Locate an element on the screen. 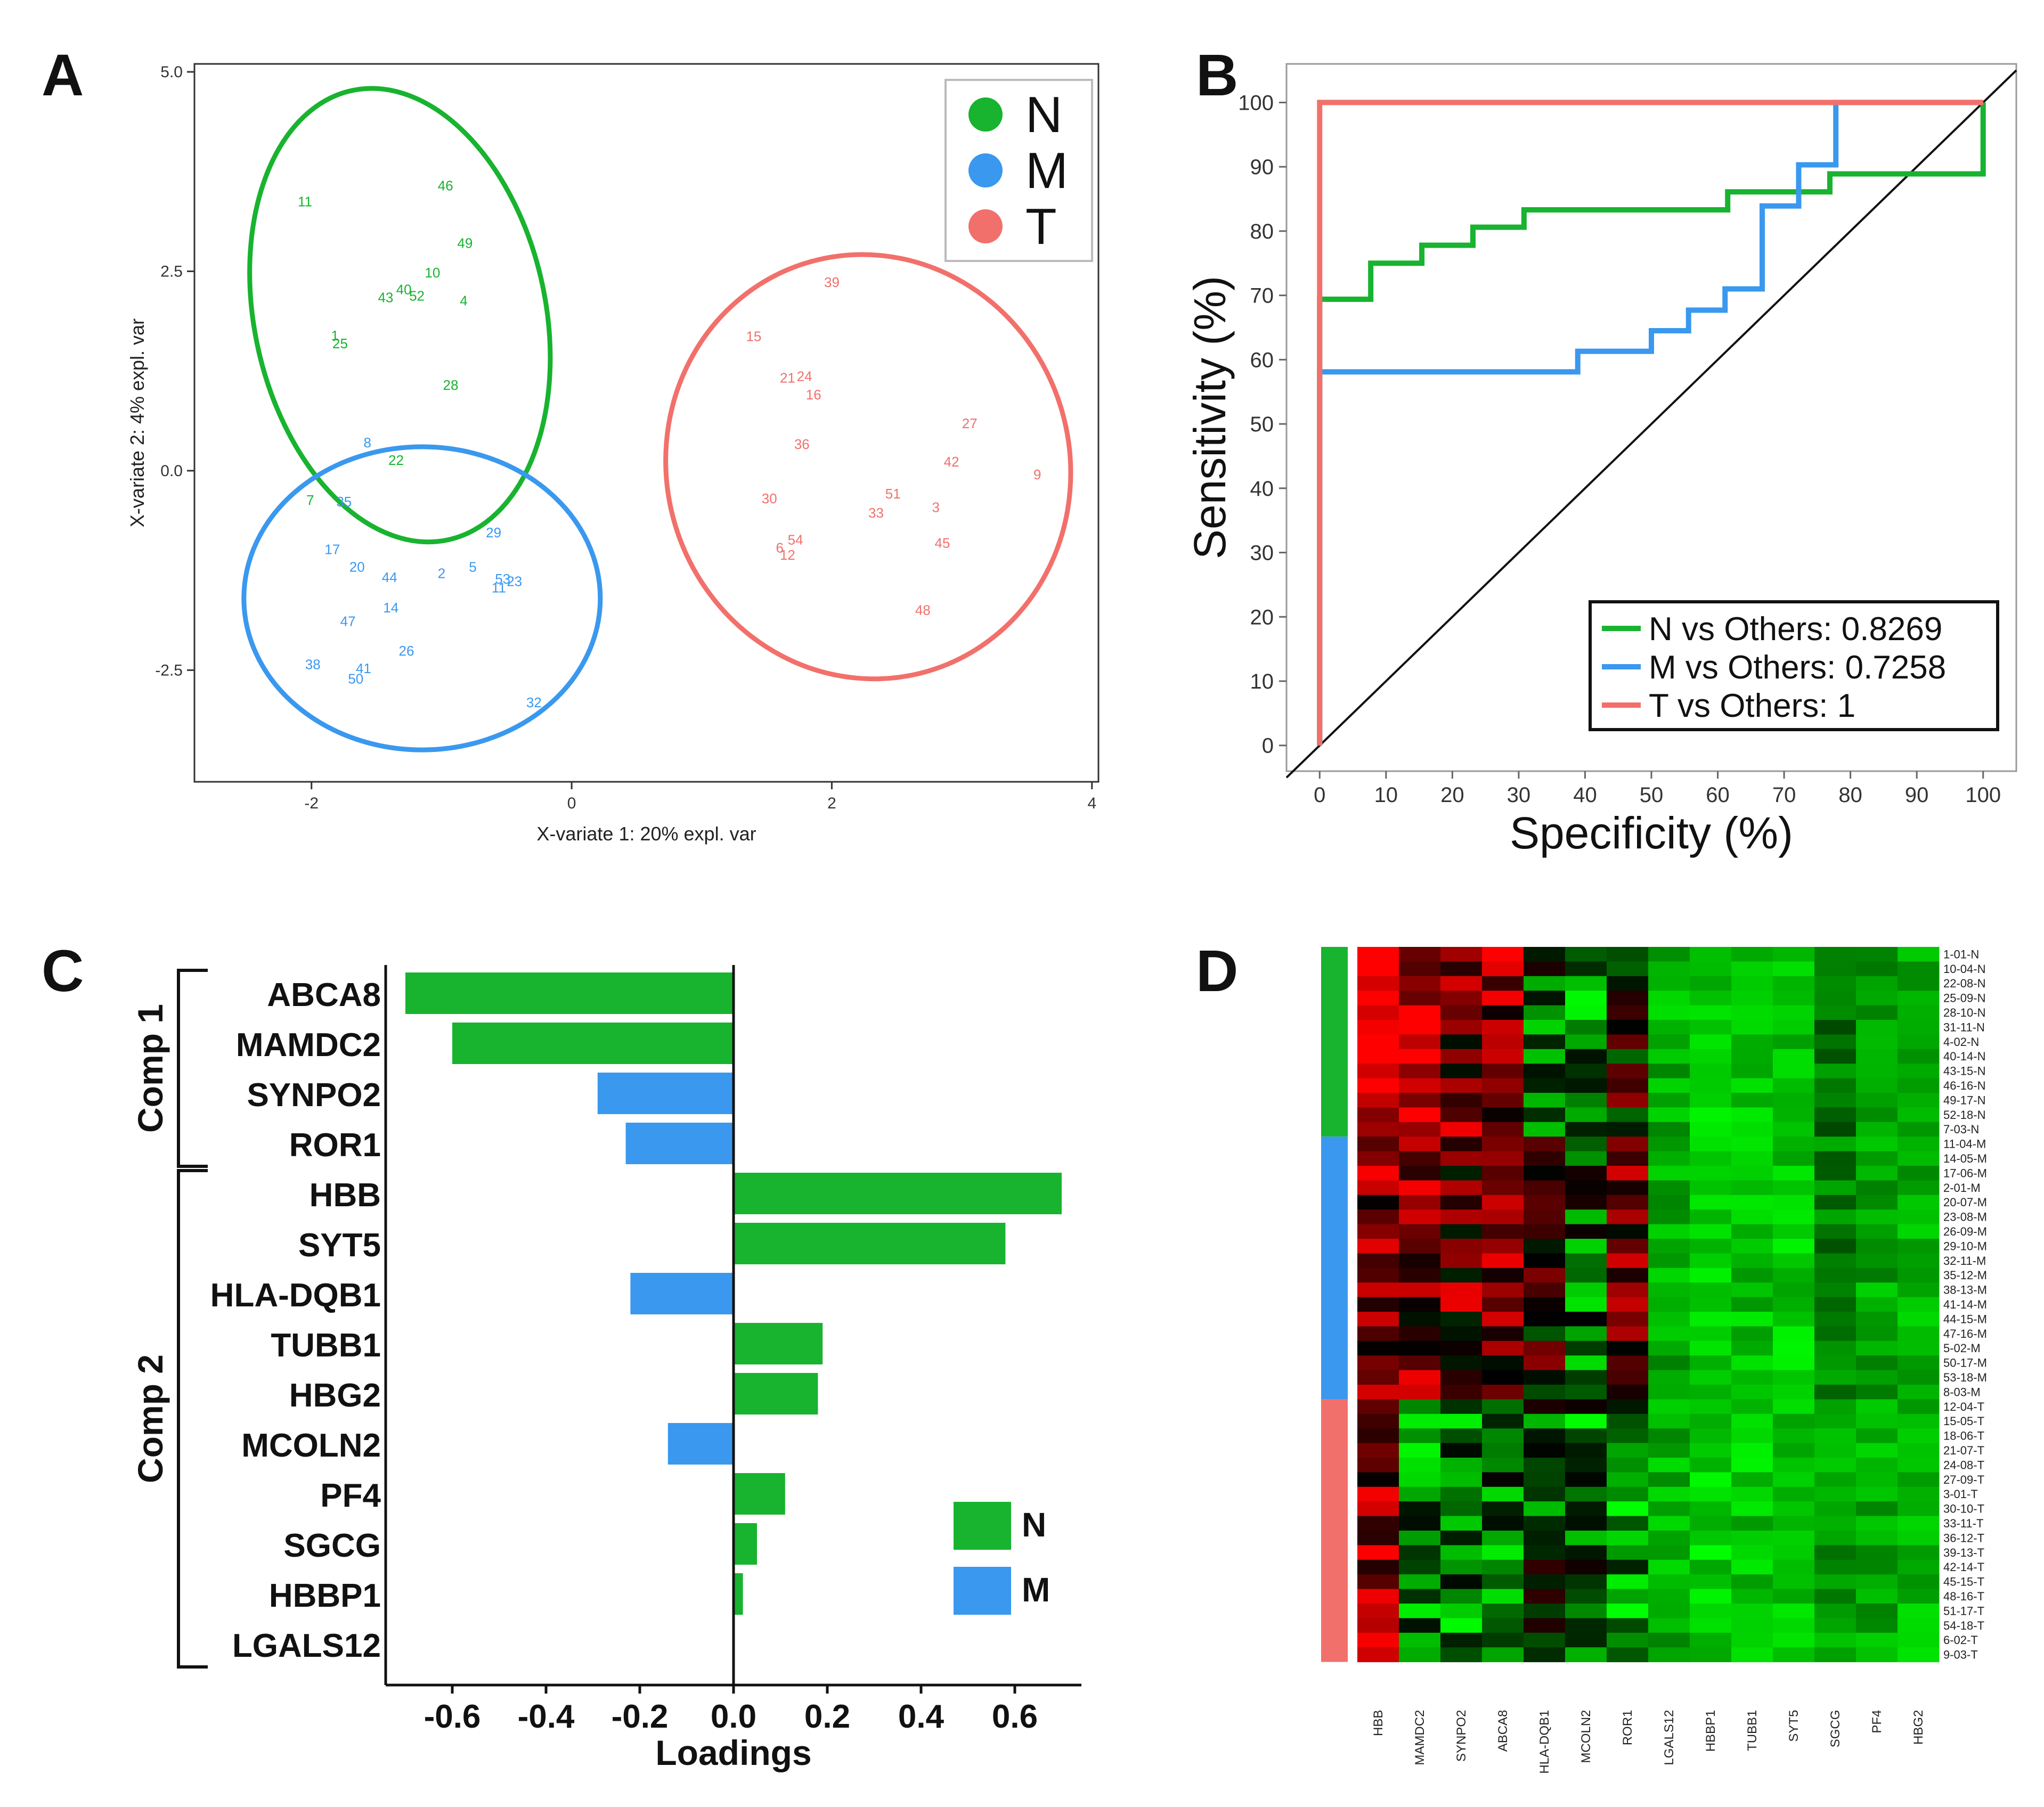 The image size is (2044, 1807). row-label: 41-14-M is located at coordinates (1965, 1305).